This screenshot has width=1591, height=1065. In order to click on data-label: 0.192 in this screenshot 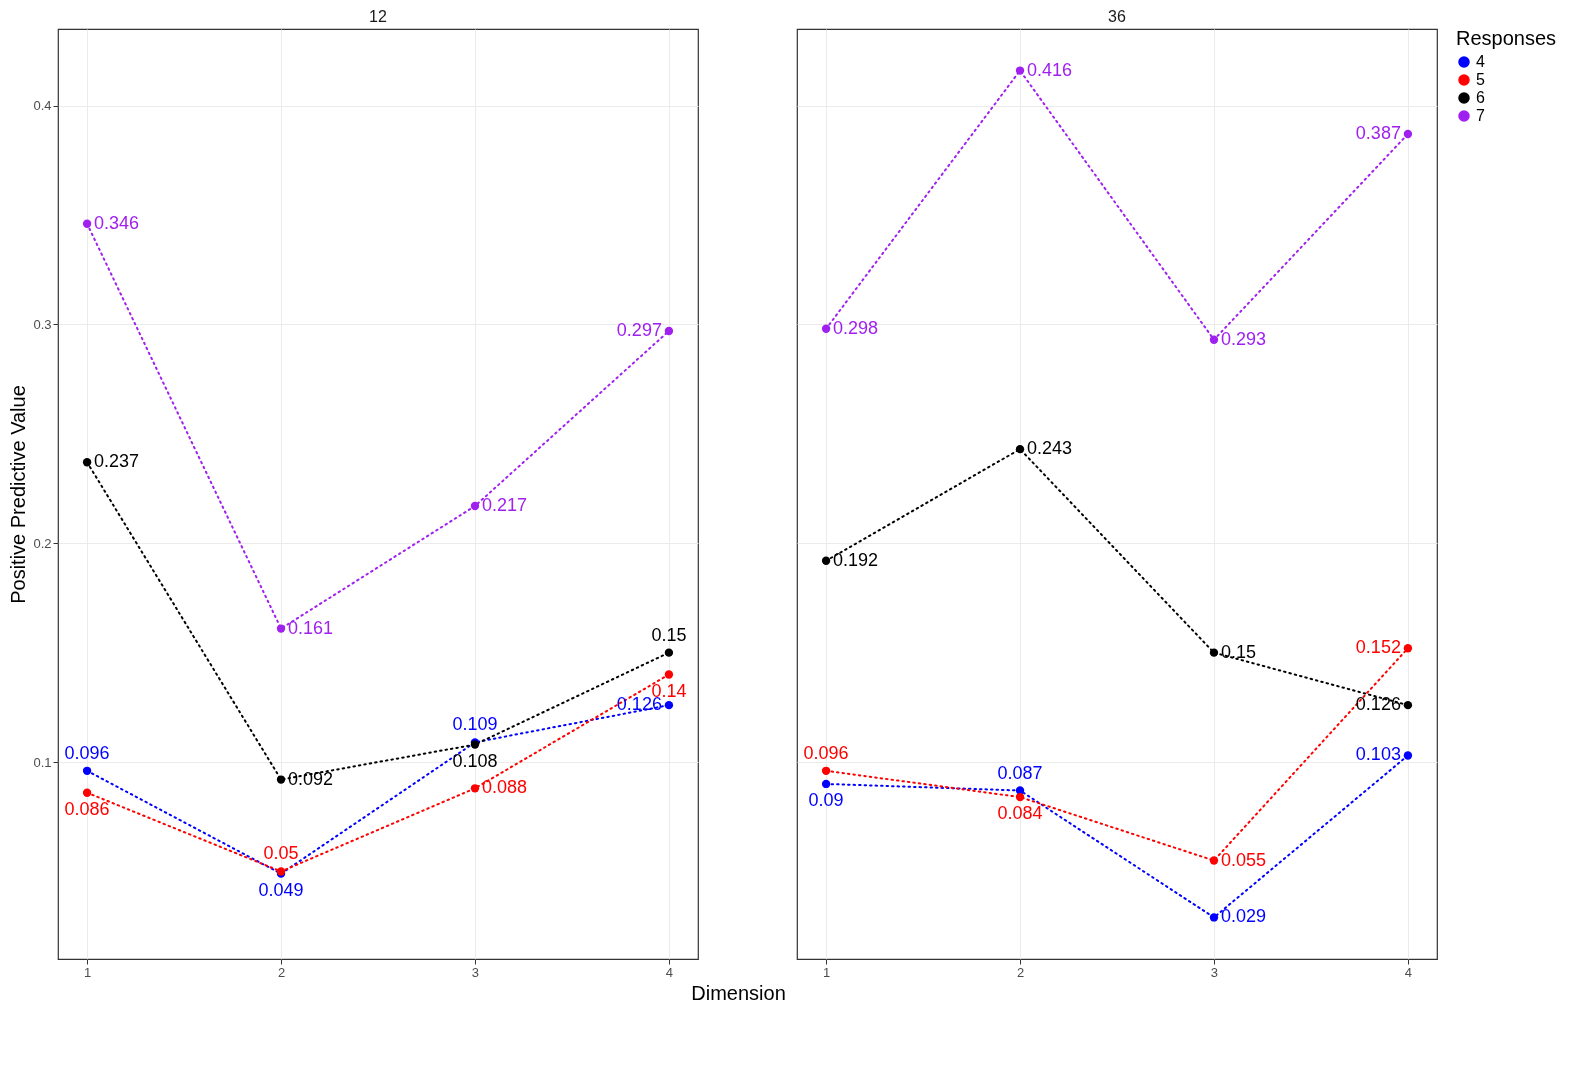, I will do `click(856, 559)`.